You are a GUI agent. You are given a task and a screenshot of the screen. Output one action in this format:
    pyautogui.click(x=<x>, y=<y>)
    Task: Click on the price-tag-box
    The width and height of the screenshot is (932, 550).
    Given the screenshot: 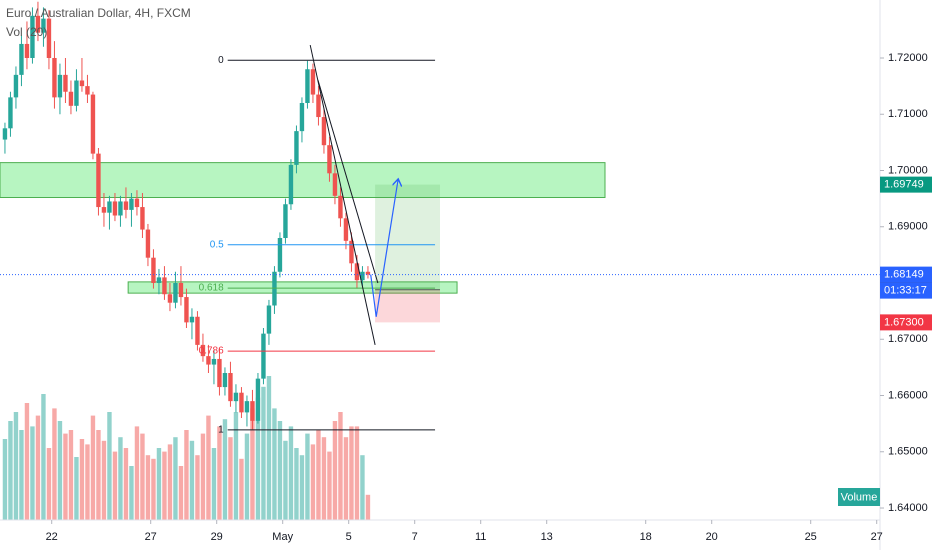 What is the action you would take?
    pyautogui.click(x=906, y=184)
    